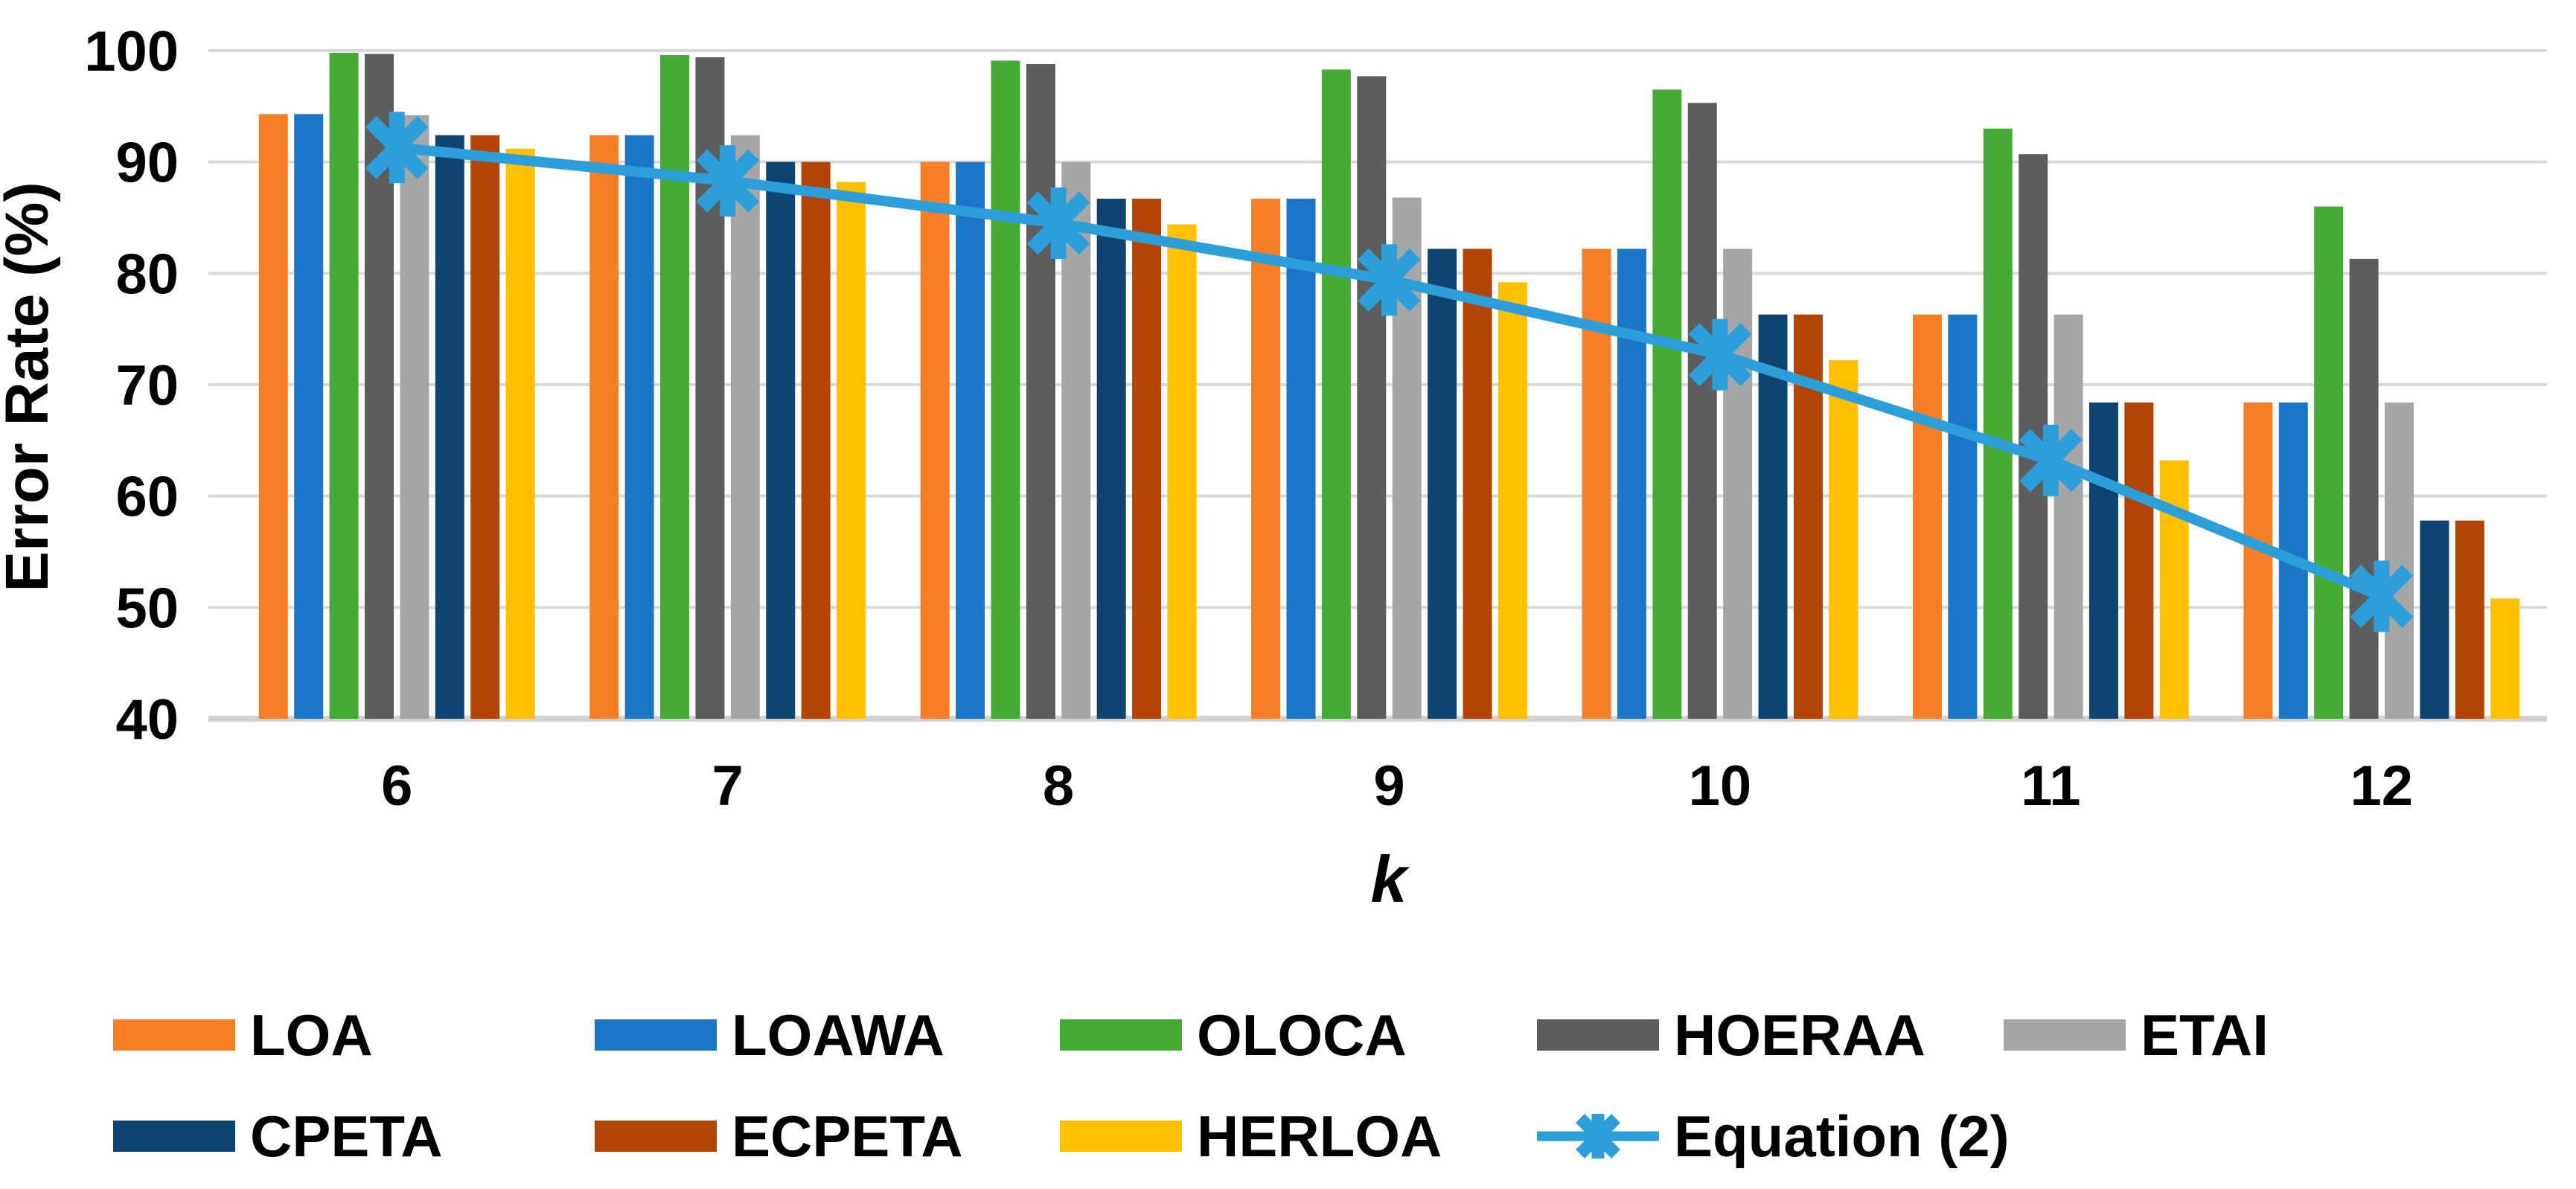 The height and width of the screenshot is (1189, 2576). I want to click on legend-swatch-loa, so click(174, 1035).